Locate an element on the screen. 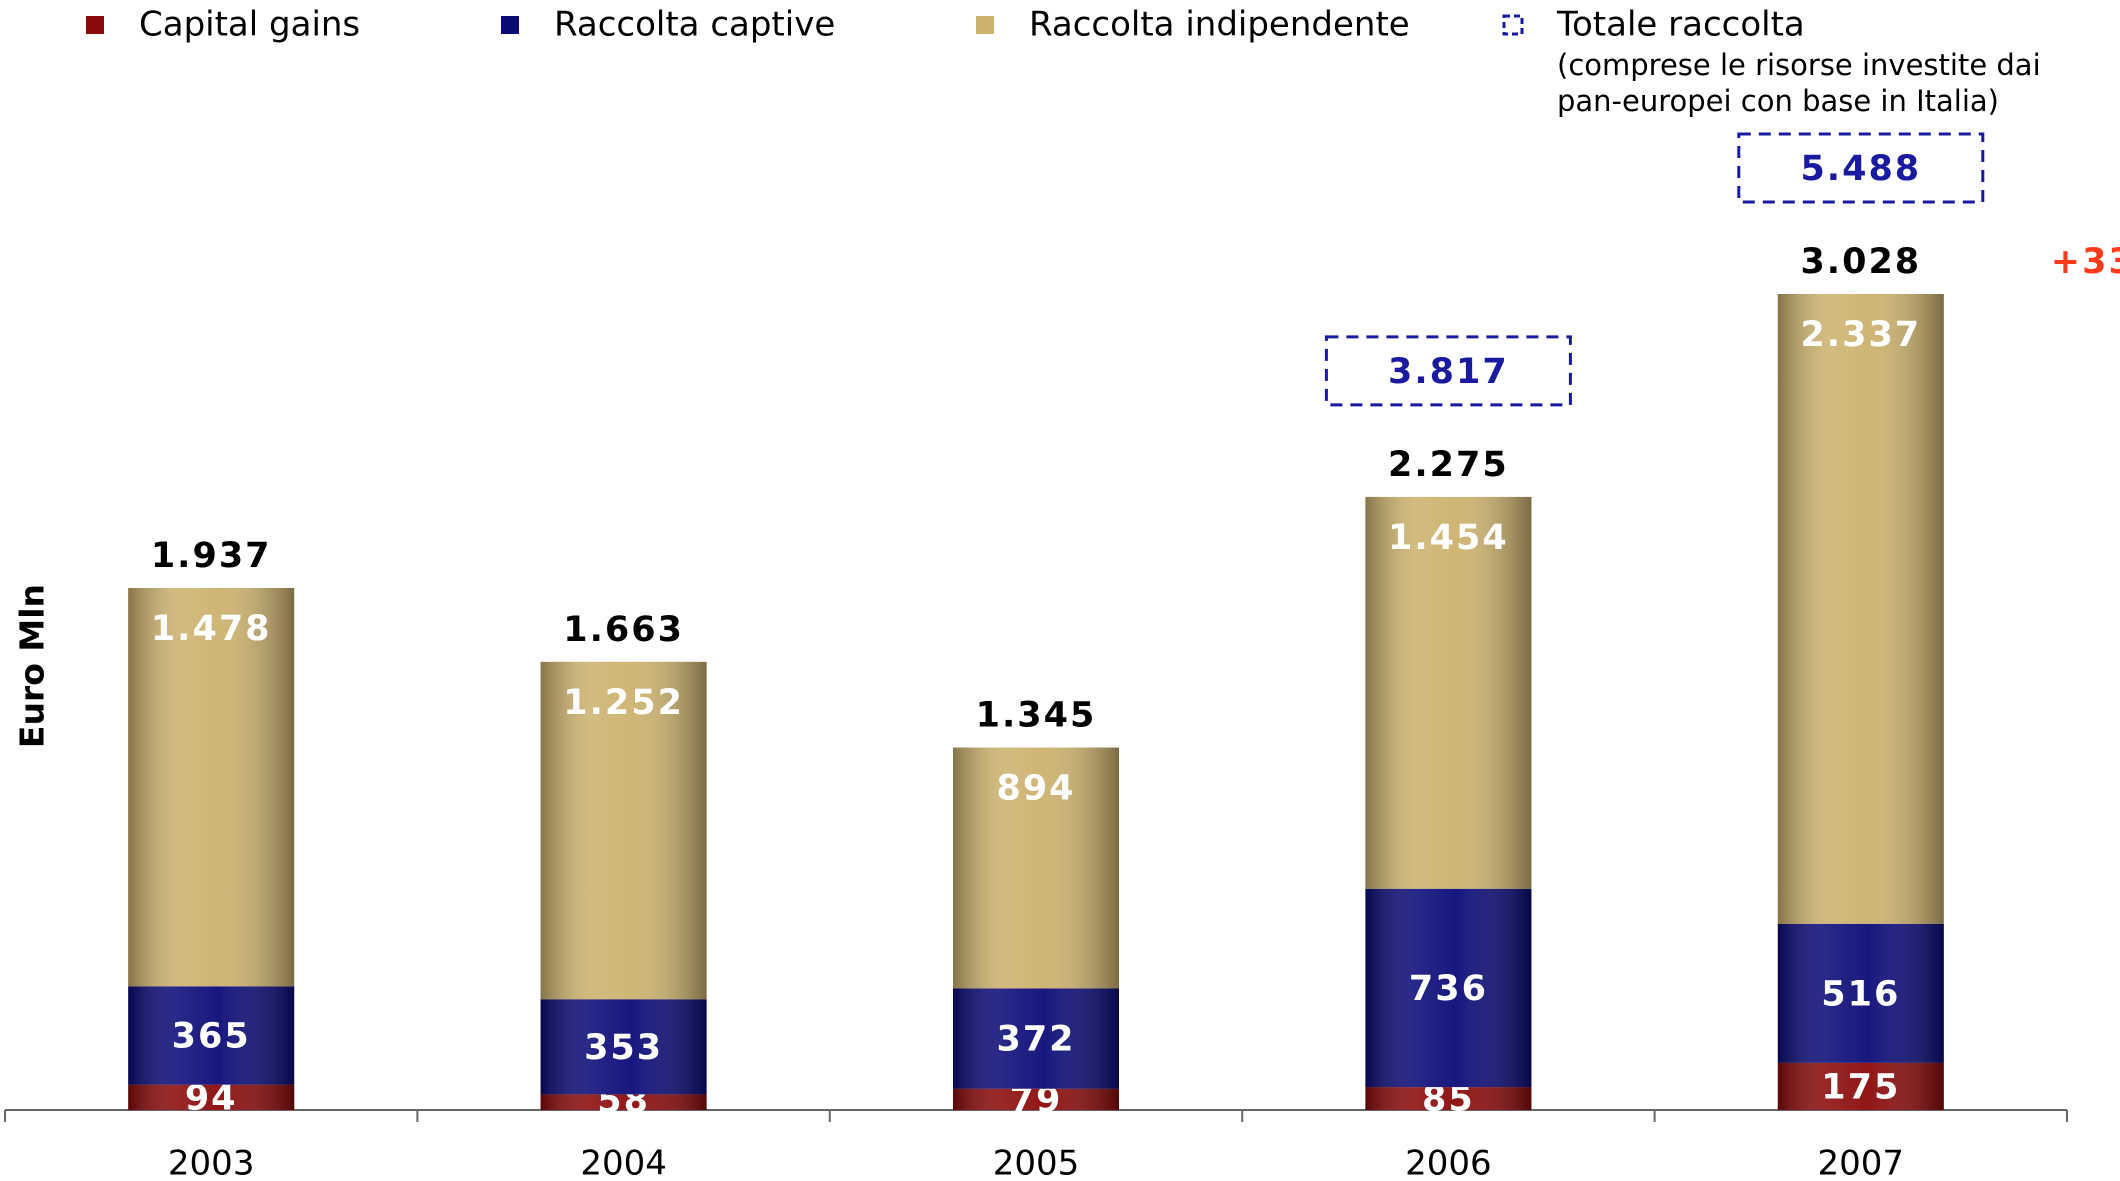  data-label: 2.337 is located at coordinates (1860, 335).